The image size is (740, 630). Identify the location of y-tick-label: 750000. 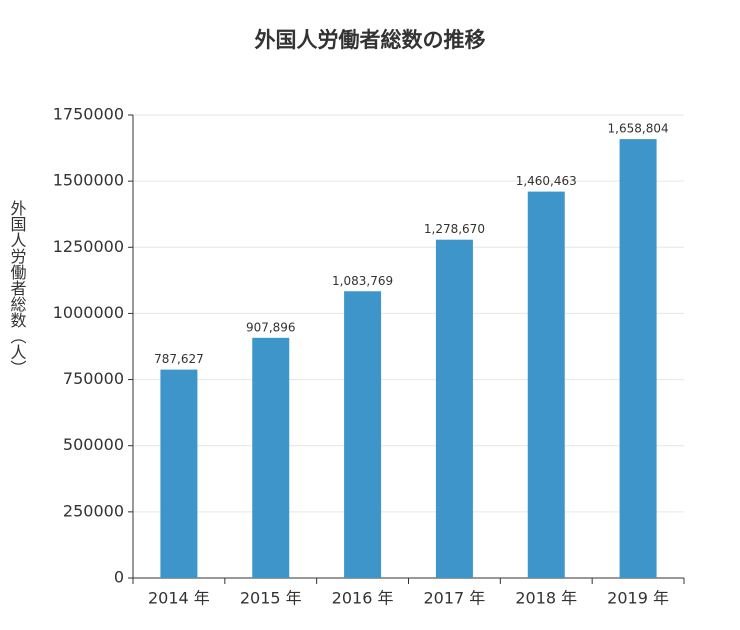
(93, 378).